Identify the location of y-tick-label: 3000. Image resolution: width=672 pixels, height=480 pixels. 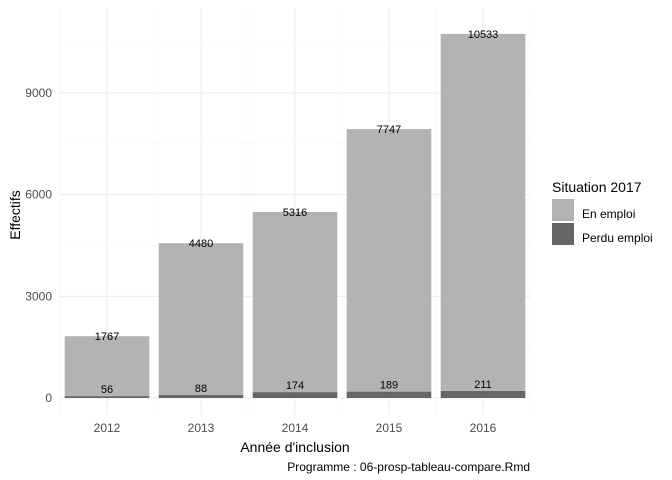
(38, 296).